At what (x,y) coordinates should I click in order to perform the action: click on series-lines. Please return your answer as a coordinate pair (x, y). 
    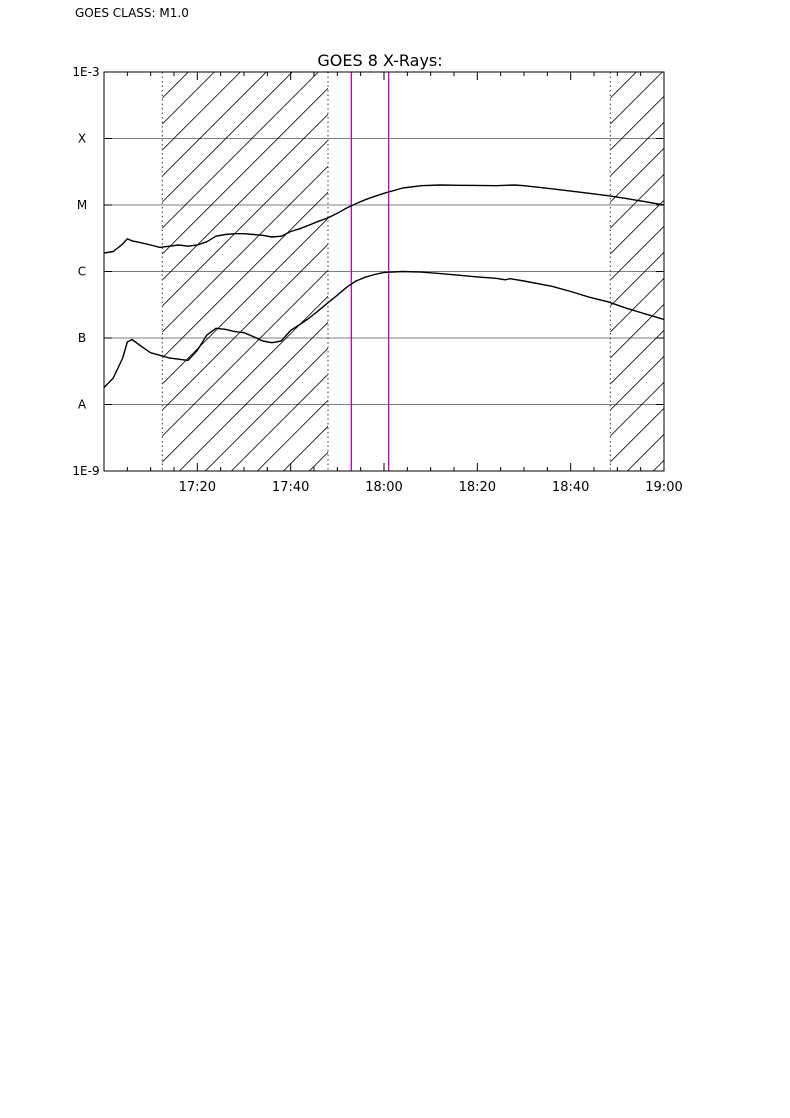
    Looking at the image, I should click on (384, 286).